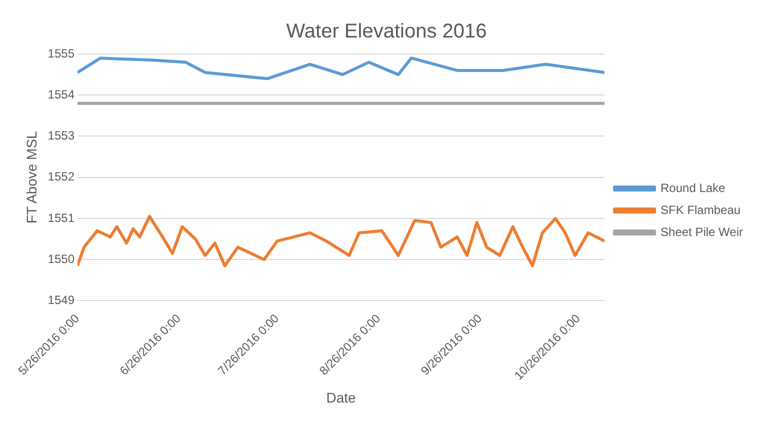 The width and height of the screenshot is (773, 421). Describe the element at coordinates (61, 217) in the screenshot. I see `y-tick-label: 1551` at that location.